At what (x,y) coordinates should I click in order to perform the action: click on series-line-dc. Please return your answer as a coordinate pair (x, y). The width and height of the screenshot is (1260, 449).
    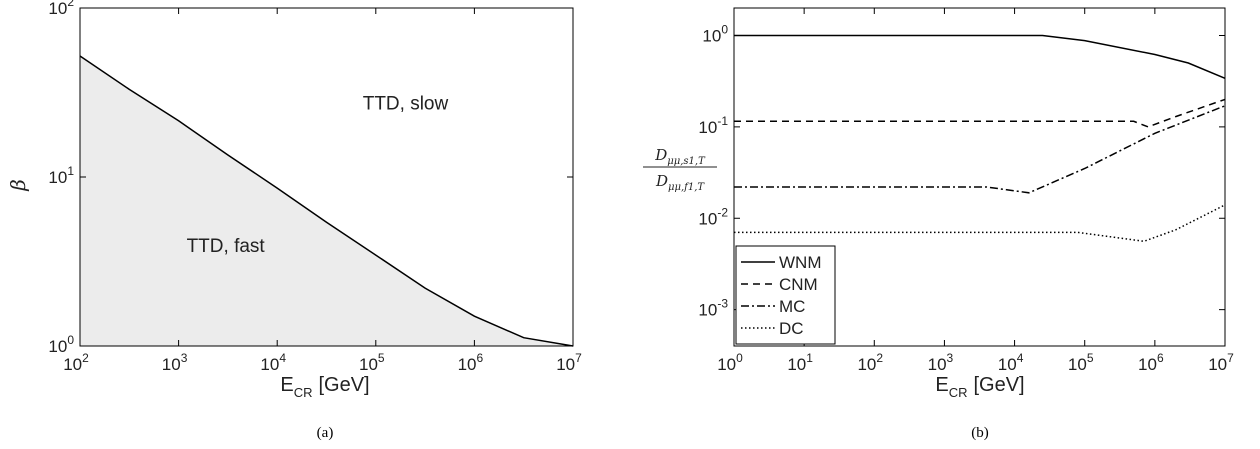
    Looking at the image, I should click on (980, 223).